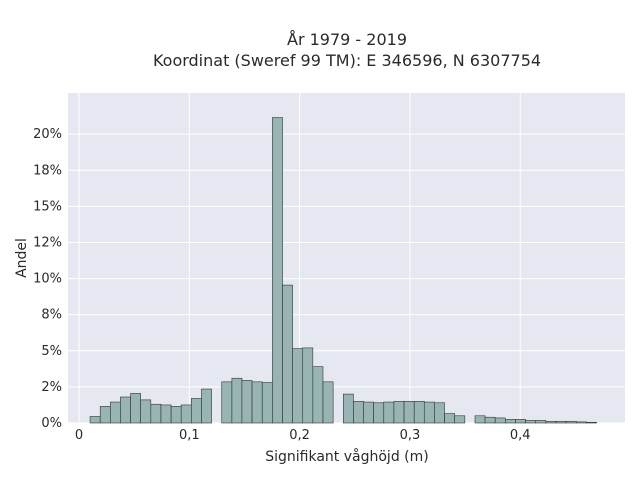  What do you see at coordinates (47, 242) in the screenshot?
I see `y-tick-label: 12%` at bounding box center [47, 242].